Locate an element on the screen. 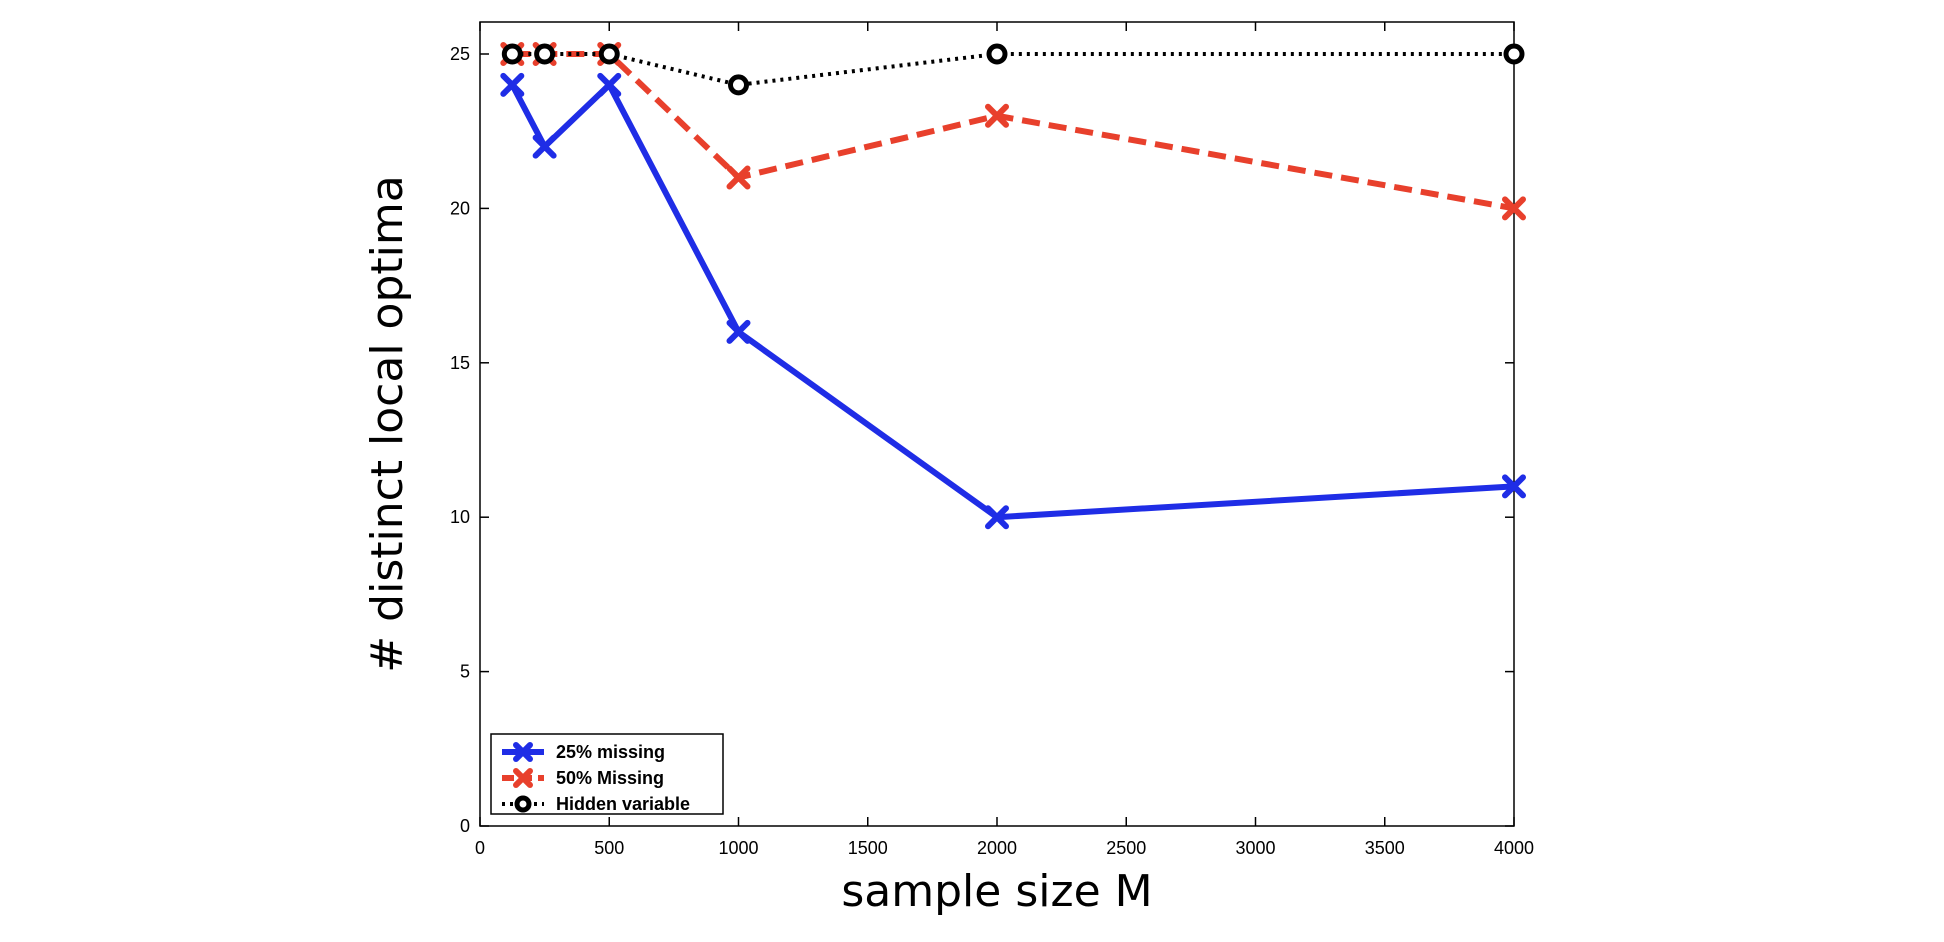 The image size is (1944, 942). legend-label: 25% missing is located at coordinates (610, 752).